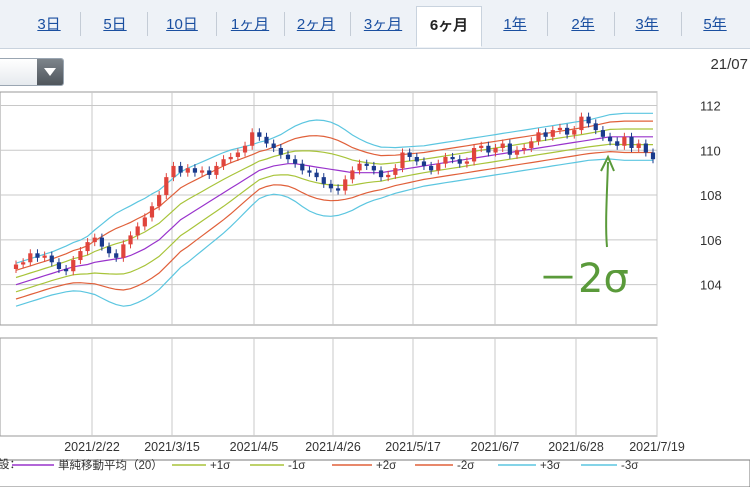 This screenshot has height=487, width=750. I want to click on annotation-label: －2σ, so click(583, 279).